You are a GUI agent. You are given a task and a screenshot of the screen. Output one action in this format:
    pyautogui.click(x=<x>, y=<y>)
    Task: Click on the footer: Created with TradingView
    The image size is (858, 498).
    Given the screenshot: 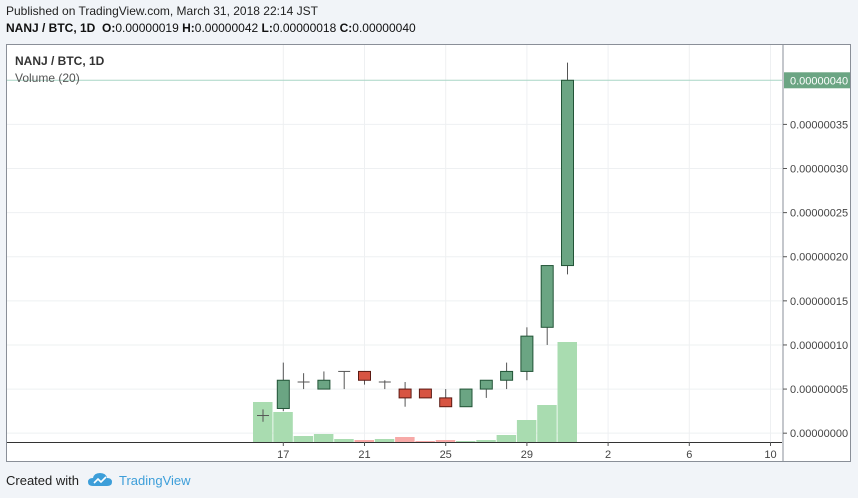 What is the action you would take?
    pyautogui.click(x=98, y=480)
    